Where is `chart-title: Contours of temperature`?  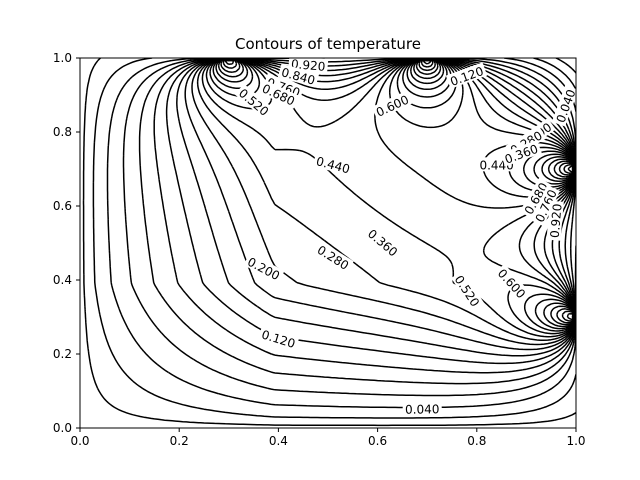
chart-title: Contours of temperature is located at coordinates (328, 44).